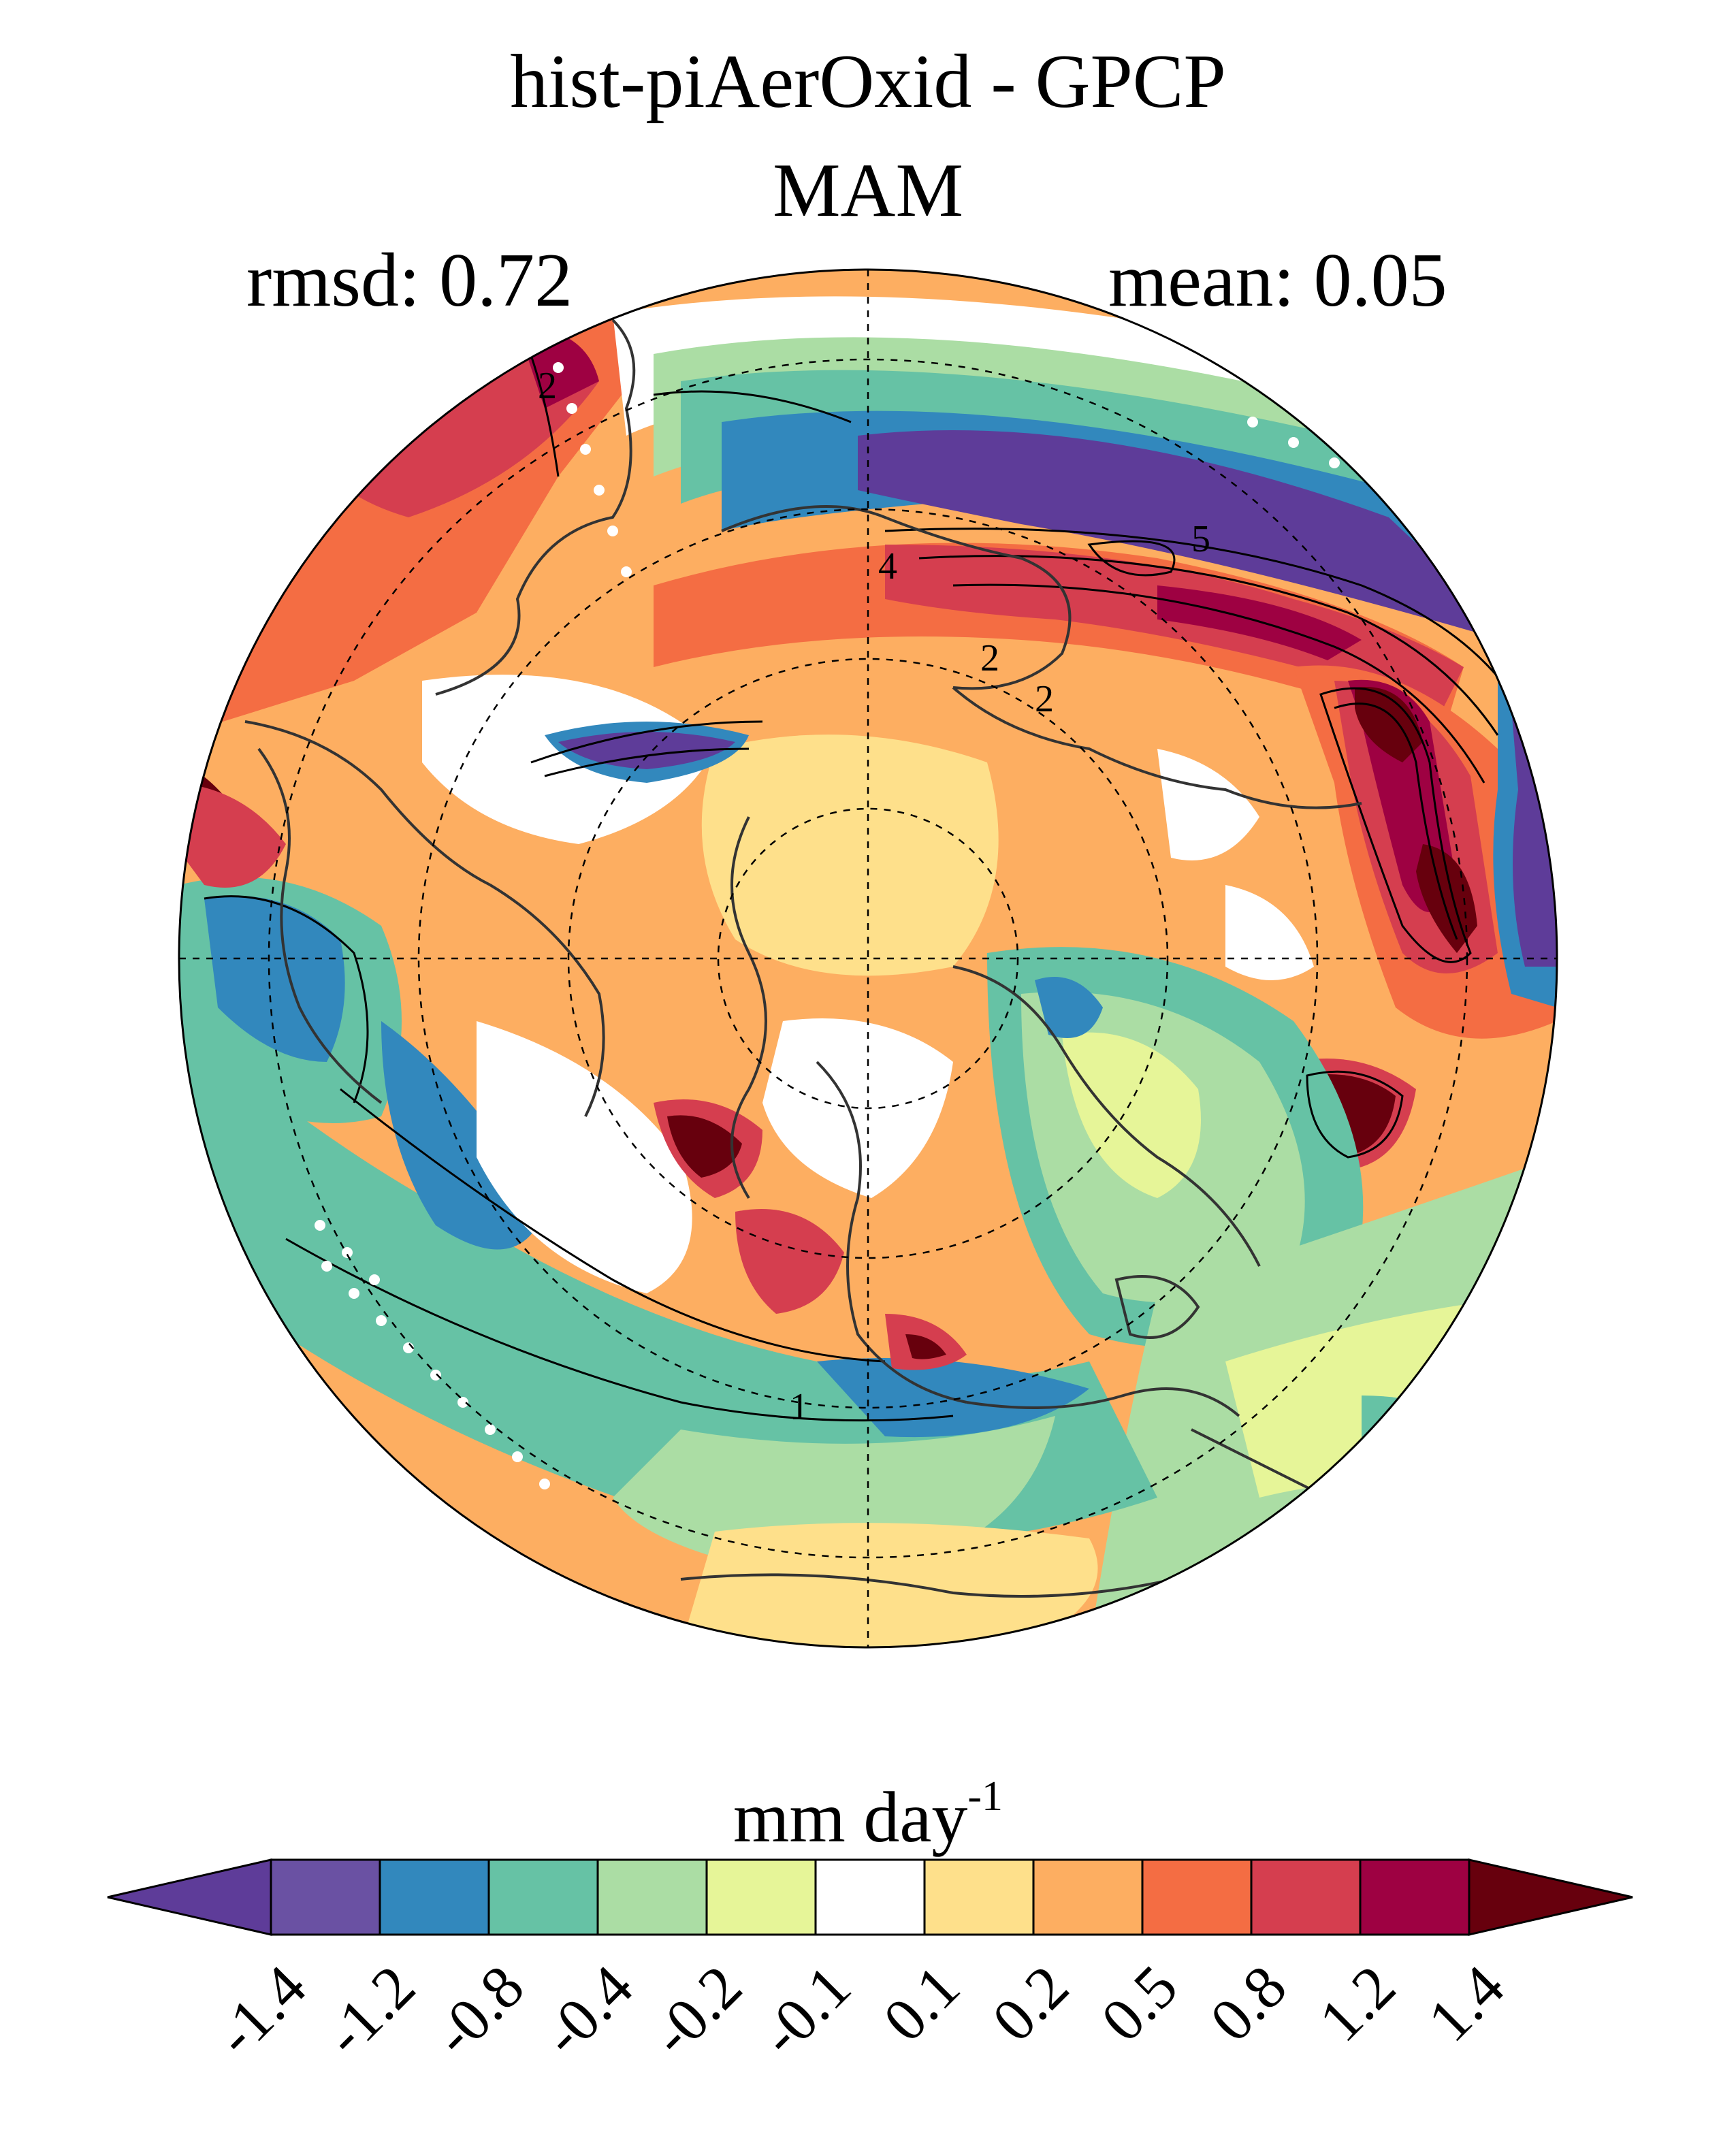  What do you see at coordinates (985, 1796) in the screenshot?
I see `unit-exponent: -1` at bounding box center [985, 1796].